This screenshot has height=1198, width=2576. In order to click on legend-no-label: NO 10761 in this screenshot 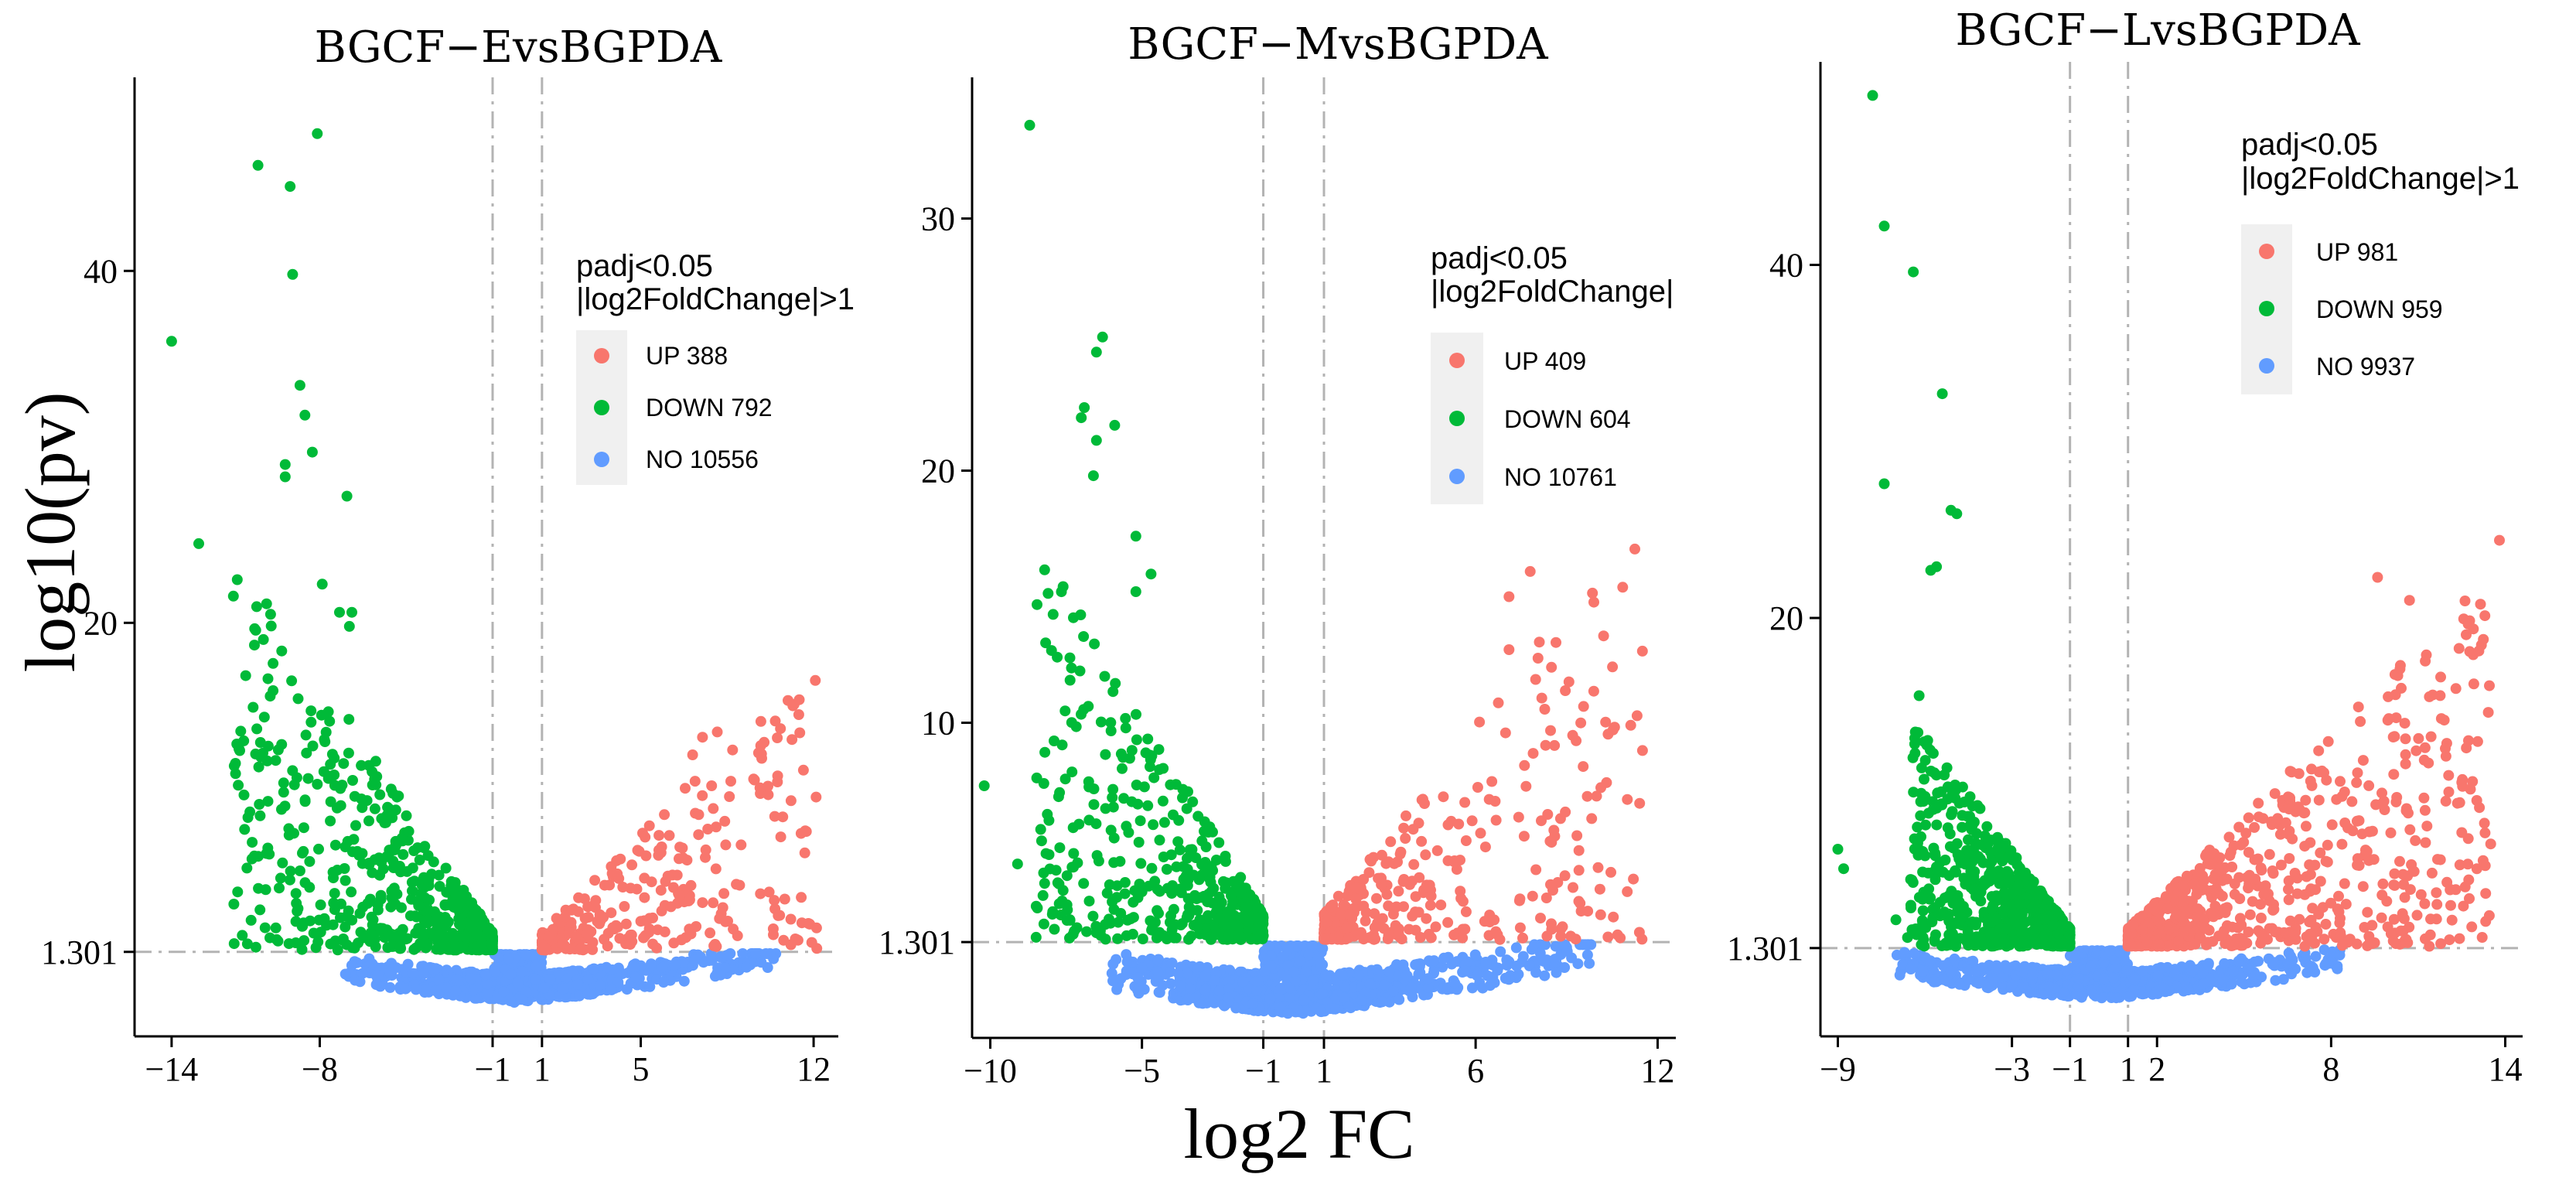, I will do `click(1561, 477)`.